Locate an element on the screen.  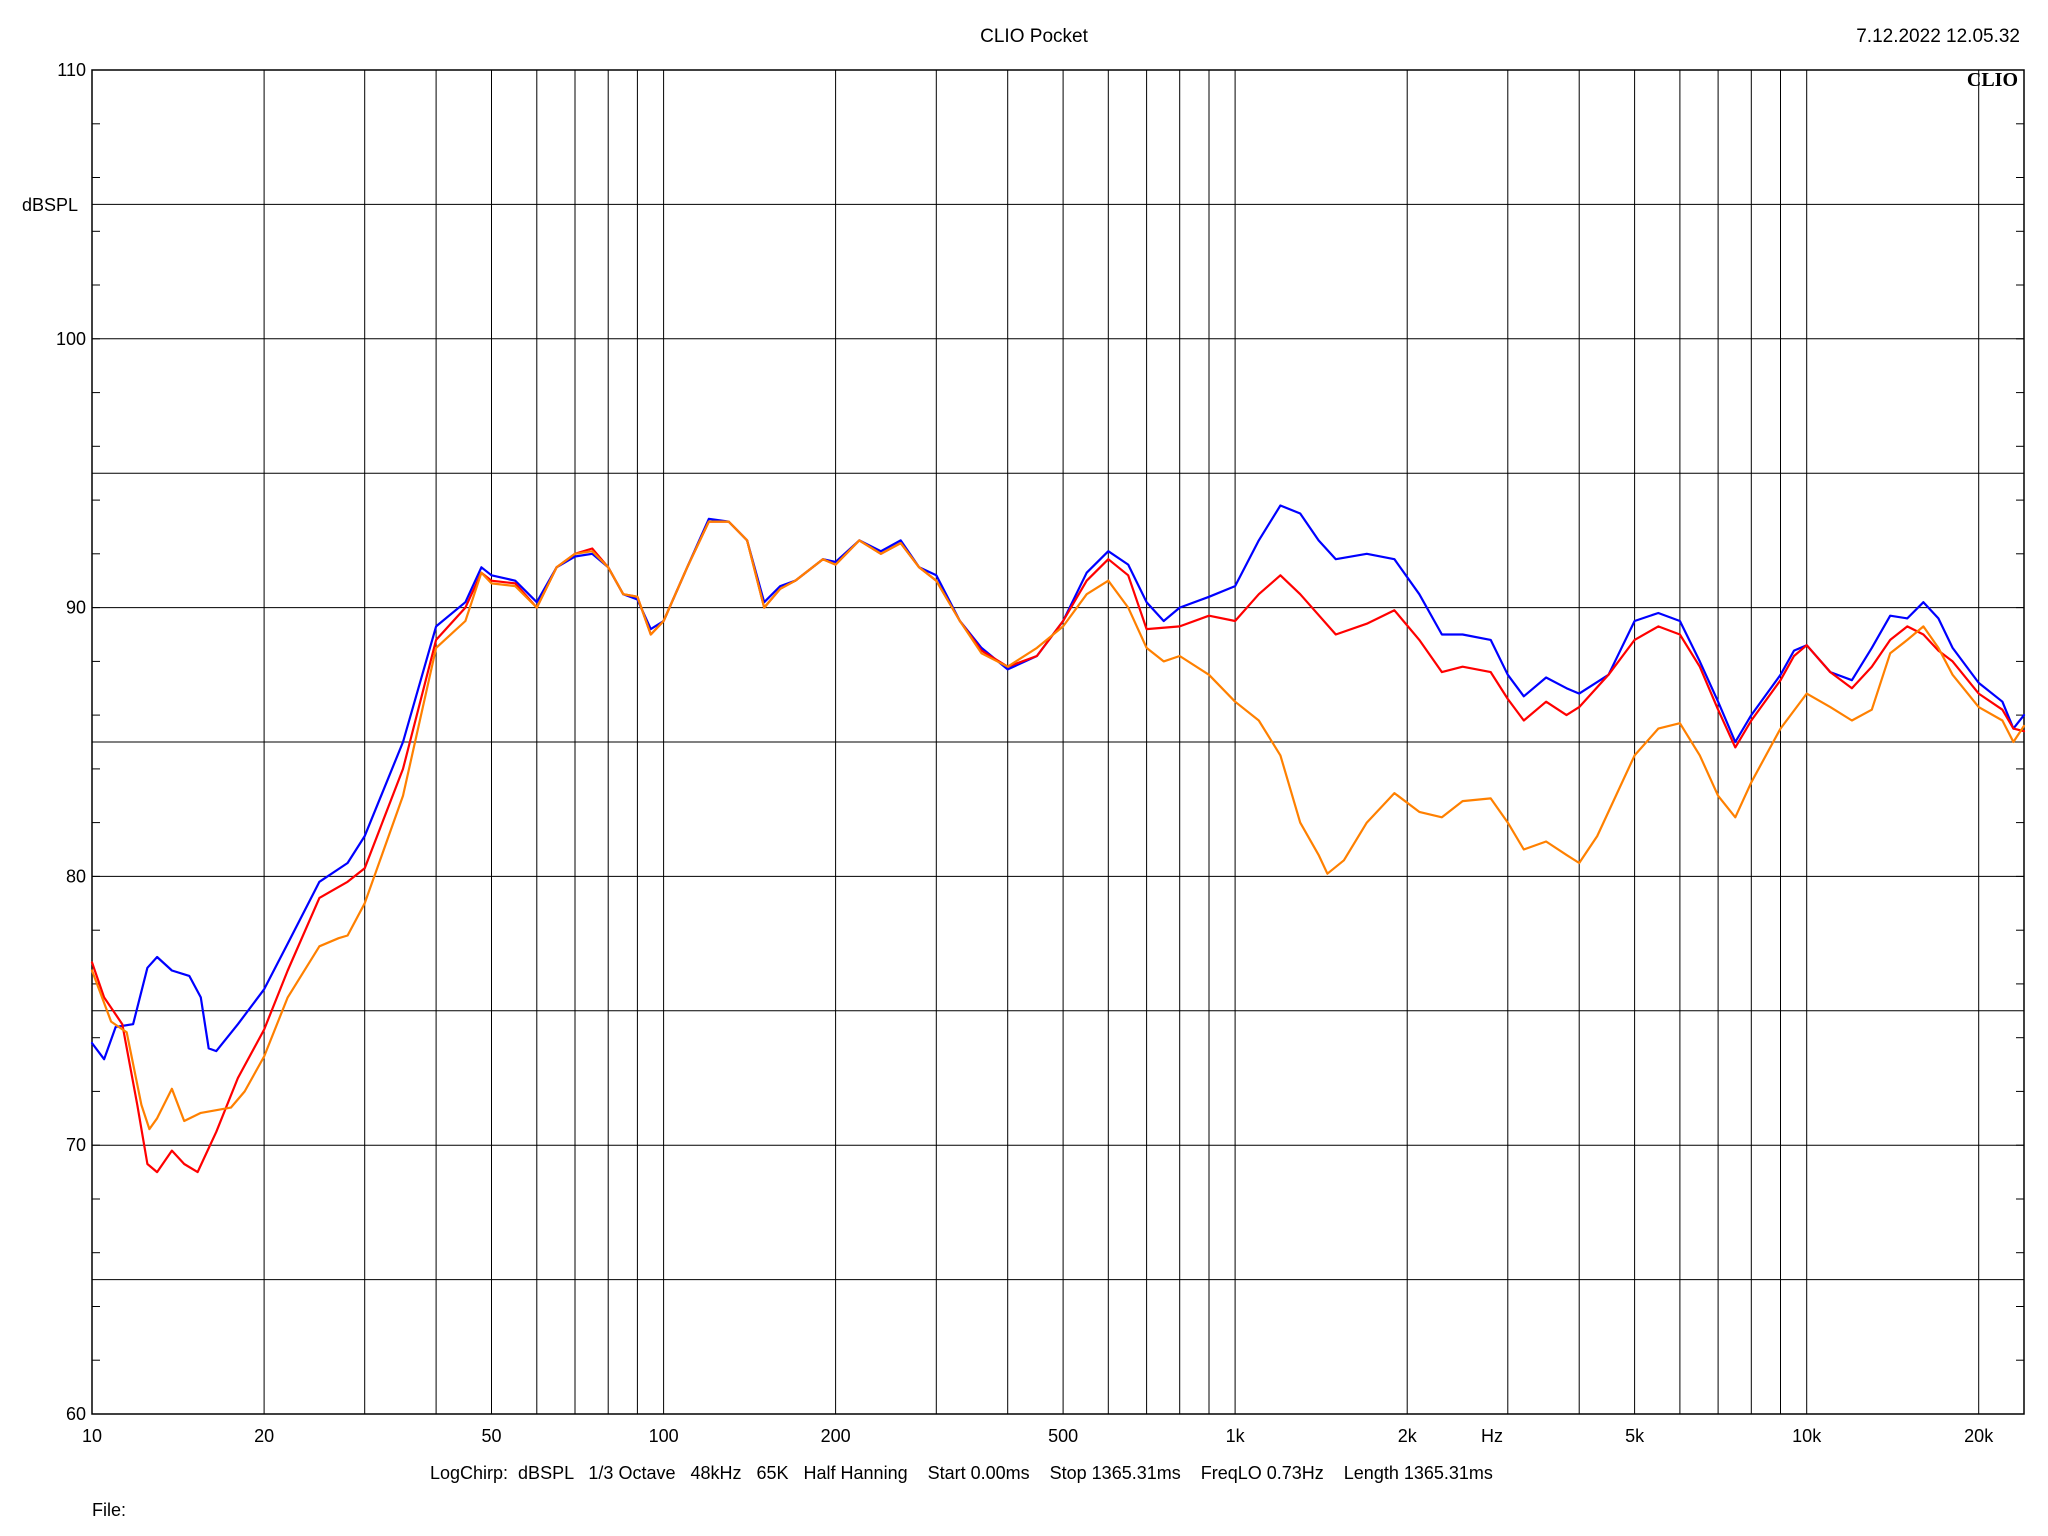
x-tick-label: 100 is located at coordinates (664, 1436).